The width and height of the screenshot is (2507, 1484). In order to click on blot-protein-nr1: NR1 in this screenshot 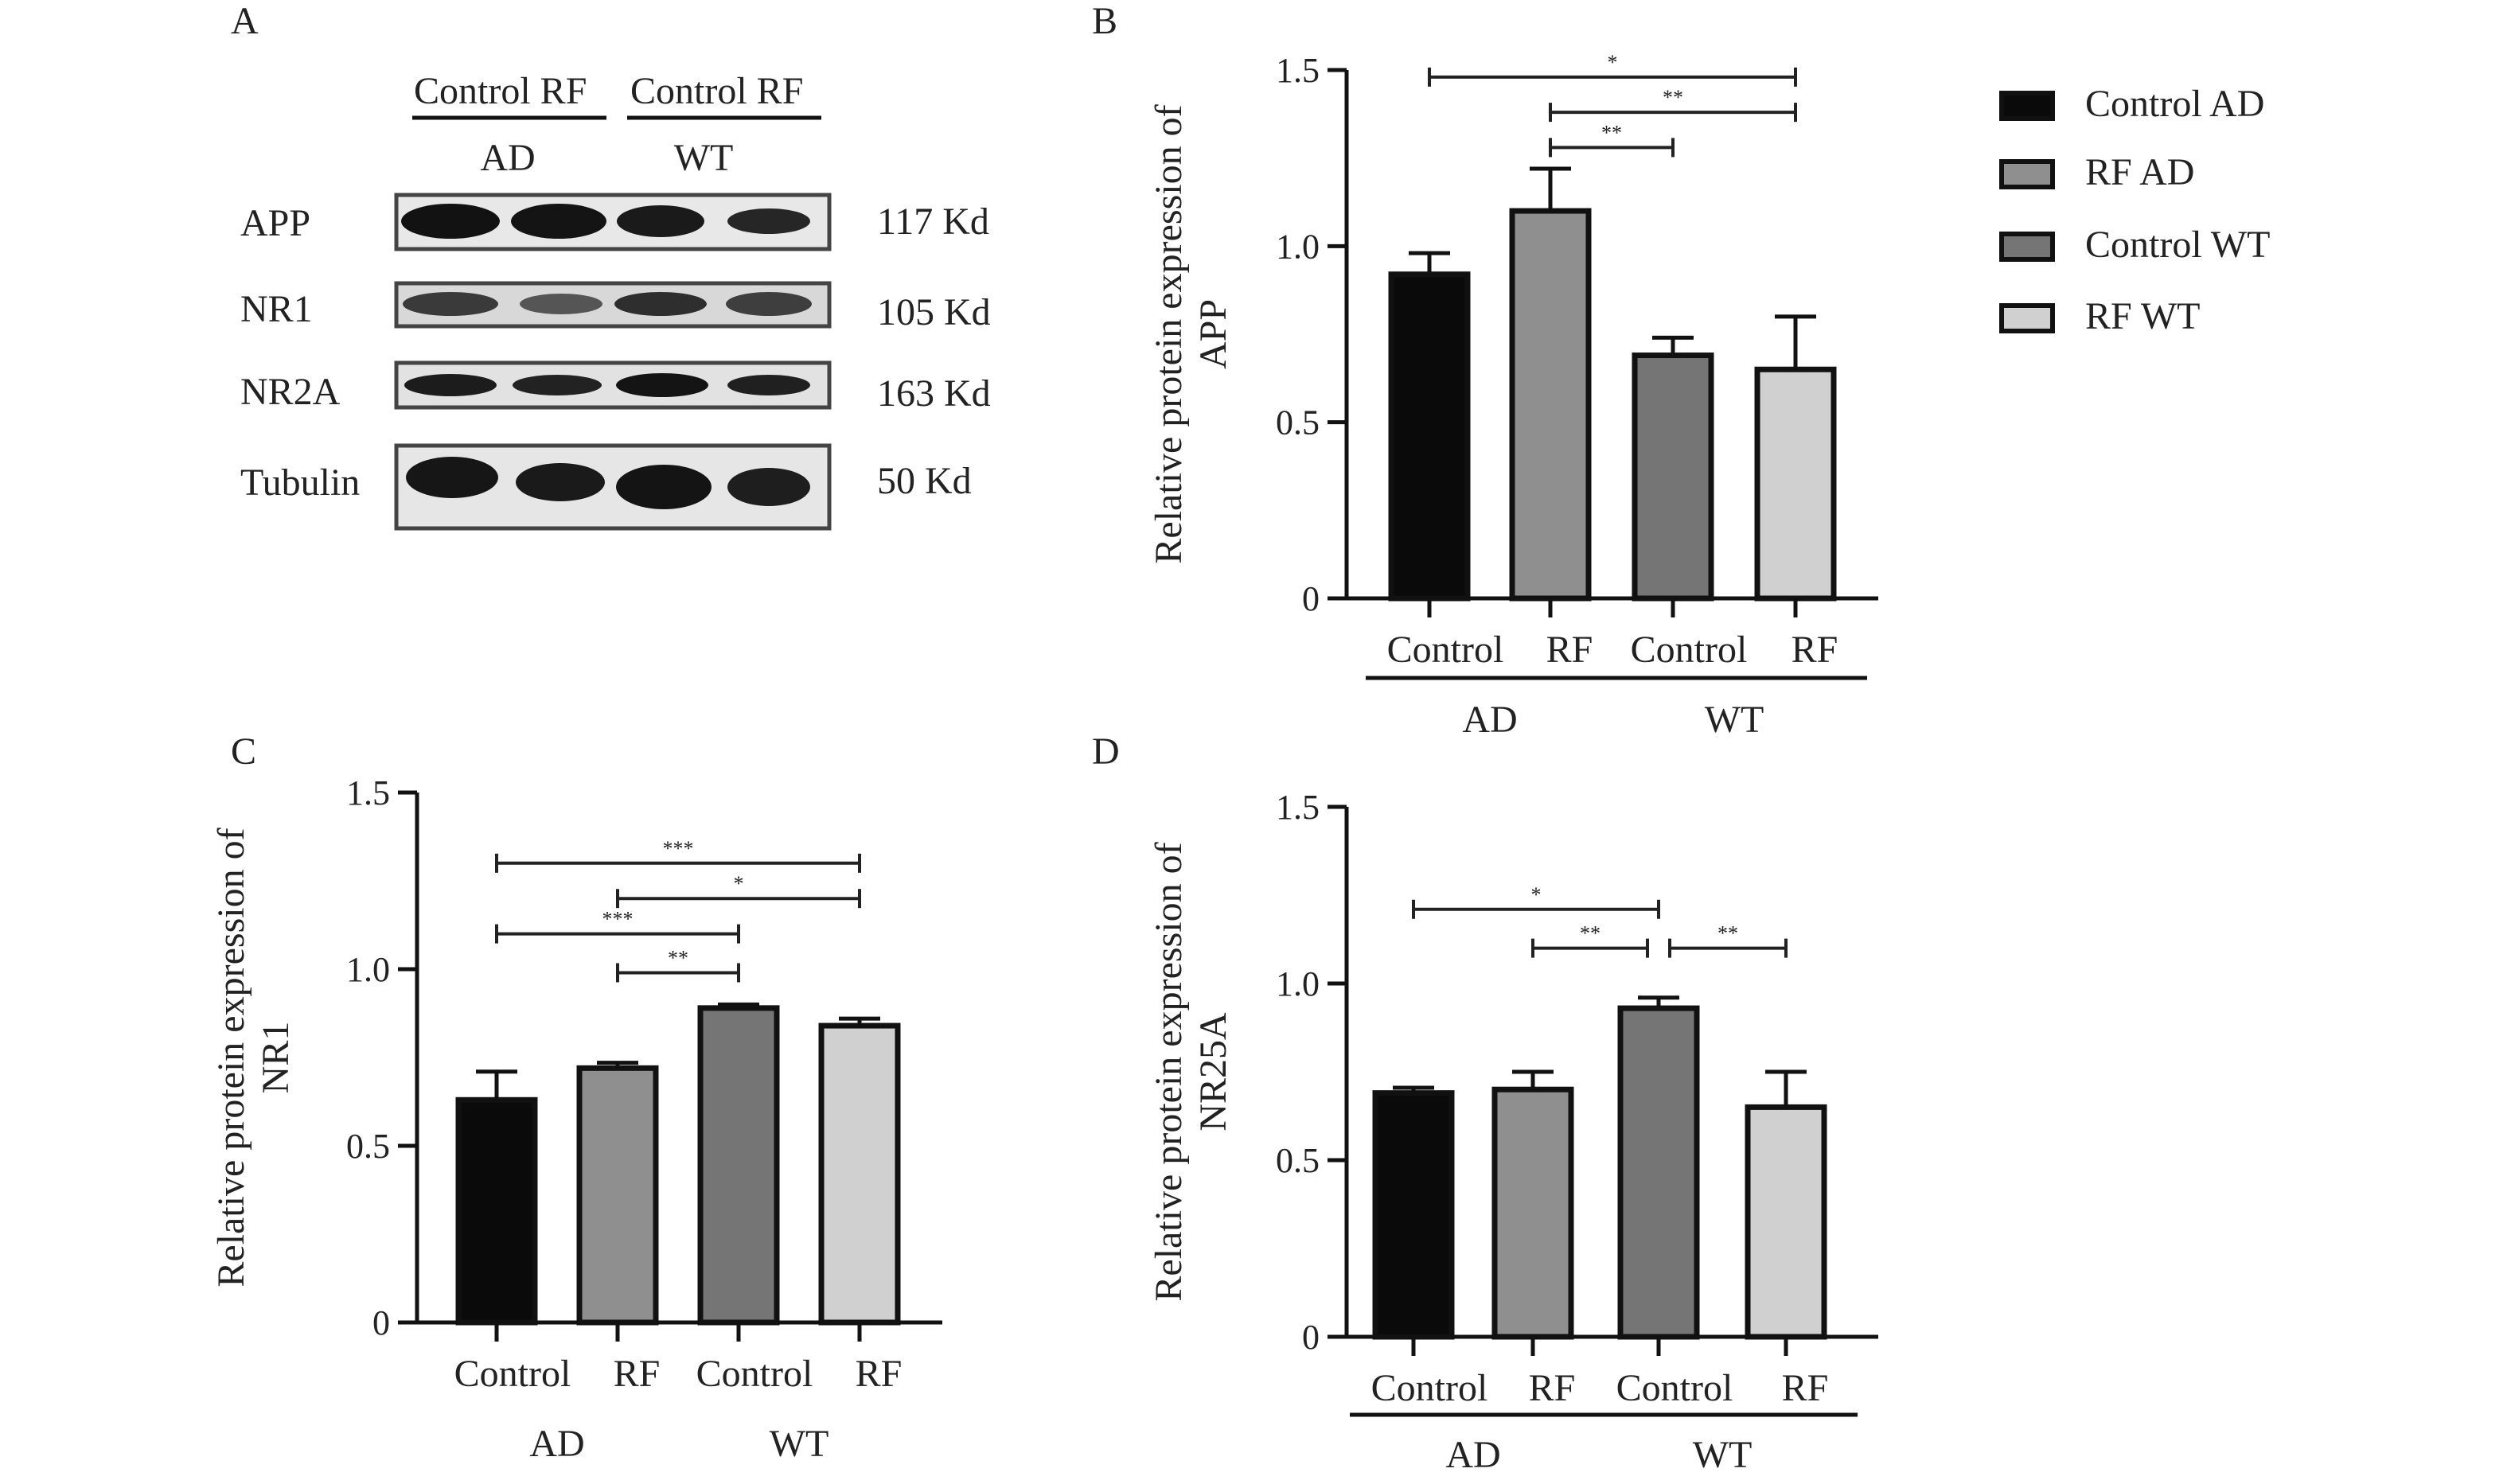, I will do `click(276, 309)`.